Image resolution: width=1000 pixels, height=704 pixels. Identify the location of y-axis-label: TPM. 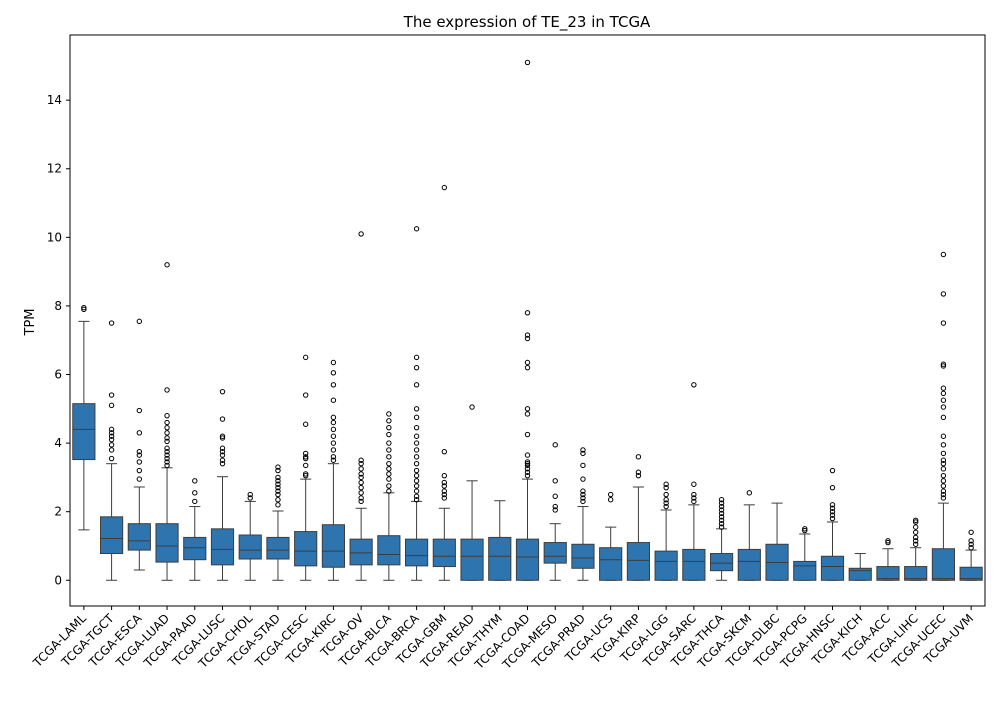
(30, 323).